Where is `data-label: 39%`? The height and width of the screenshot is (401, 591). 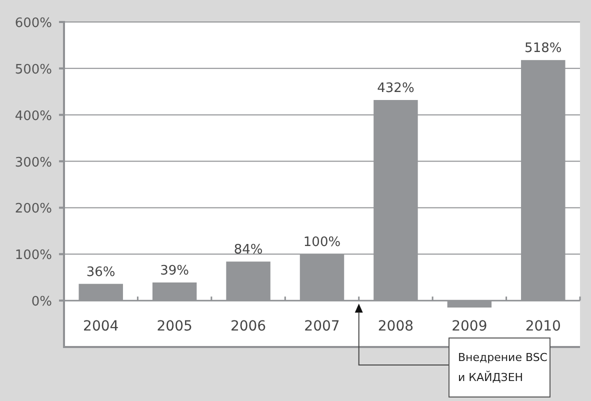
data-label: 39% is located at coordinates (175, 270).